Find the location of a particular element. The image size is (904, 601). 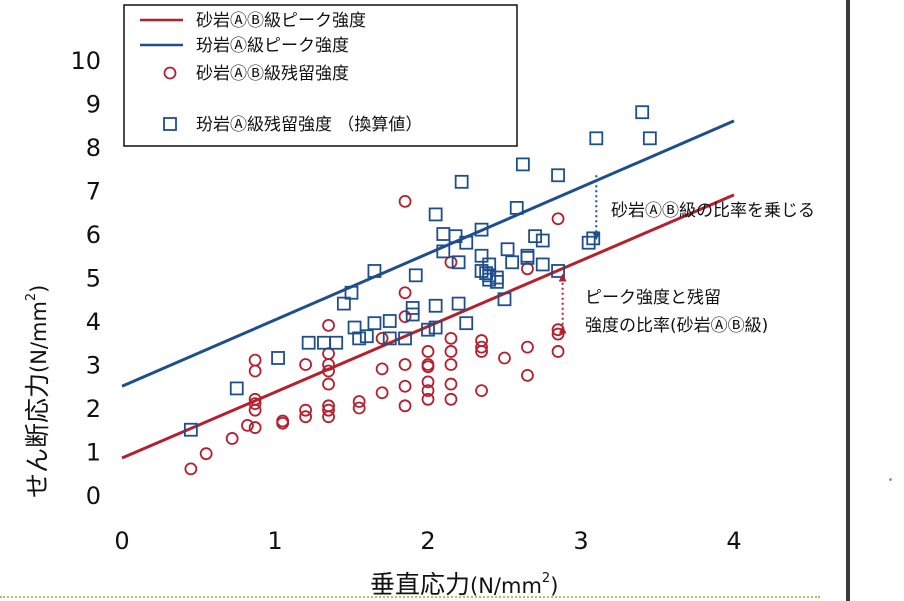

y-tick-label: 2 is located at coordinates (93, 409).